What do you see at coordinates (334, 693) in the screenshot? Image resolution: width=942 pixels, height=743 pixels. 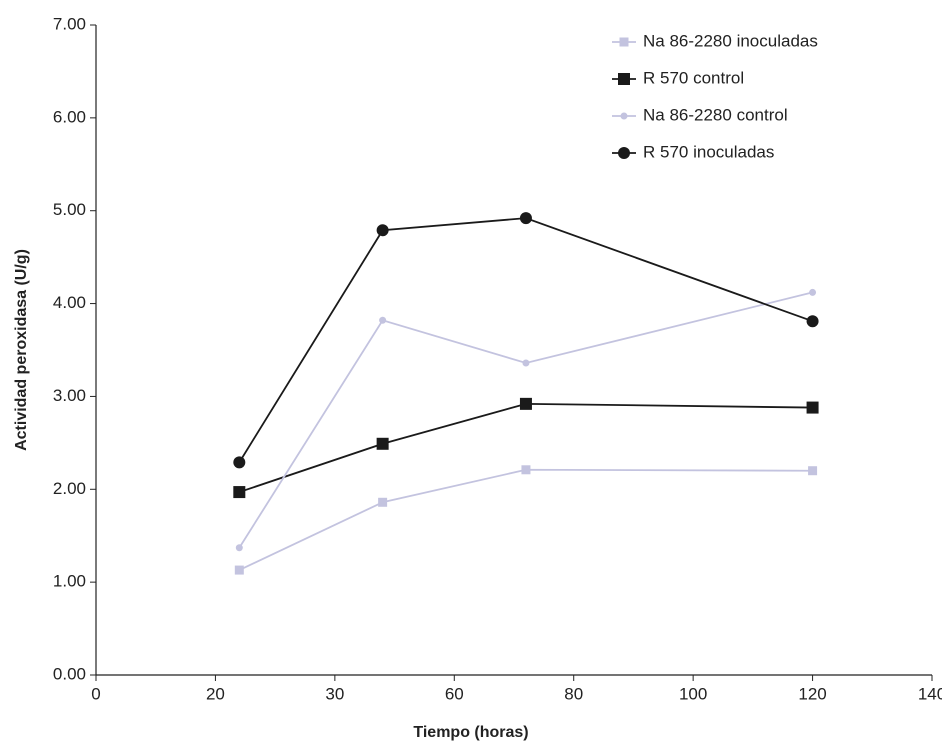 I see `x-tick-label: 30` at bounding box center [334, 693].